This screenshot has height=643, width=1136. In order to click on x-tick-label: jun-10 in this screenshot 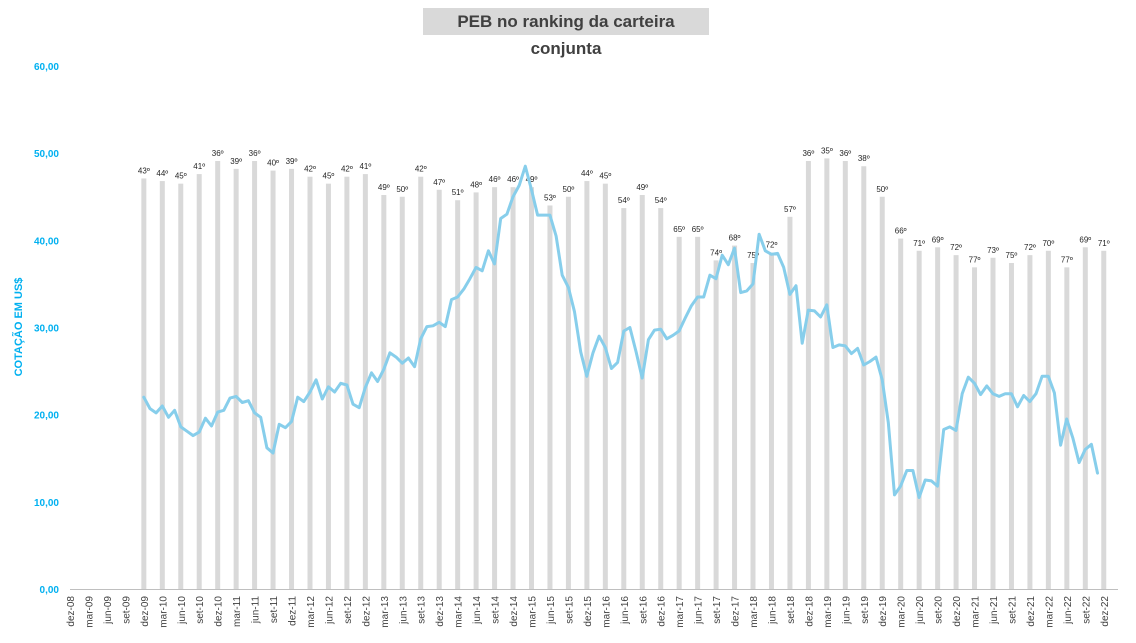, I will do `click(182, 610)`.